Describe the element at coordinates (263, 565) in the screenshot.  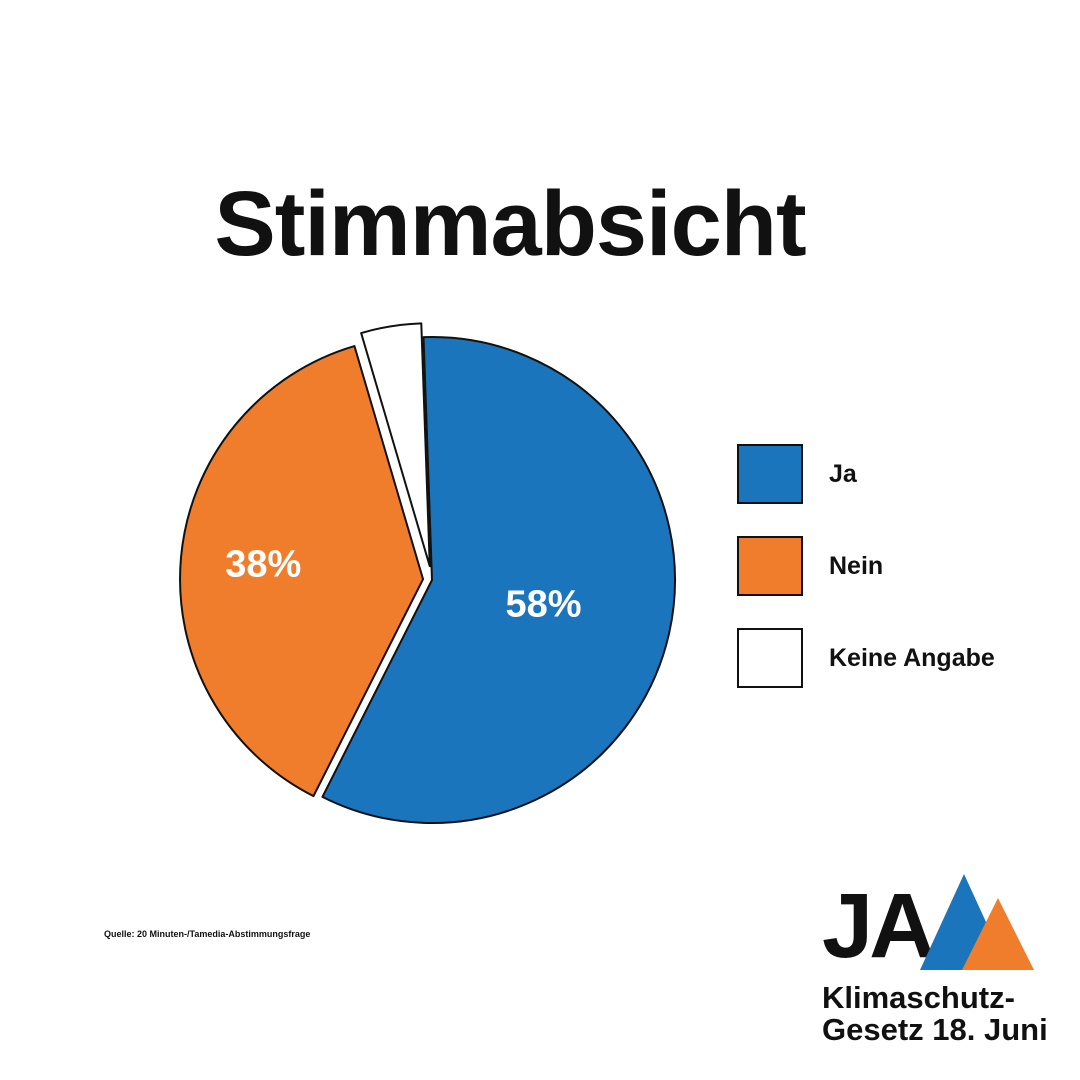
I see `pie-label-nein: 38%` at that location.